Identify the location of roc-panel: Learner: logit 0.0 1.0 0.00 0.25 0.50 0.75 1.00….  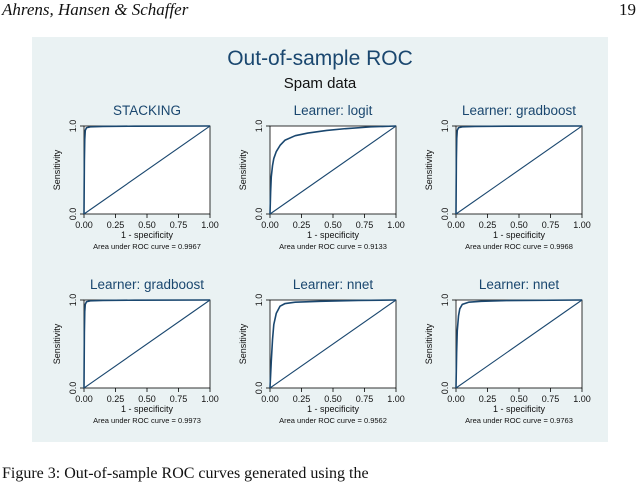
(321, 177).